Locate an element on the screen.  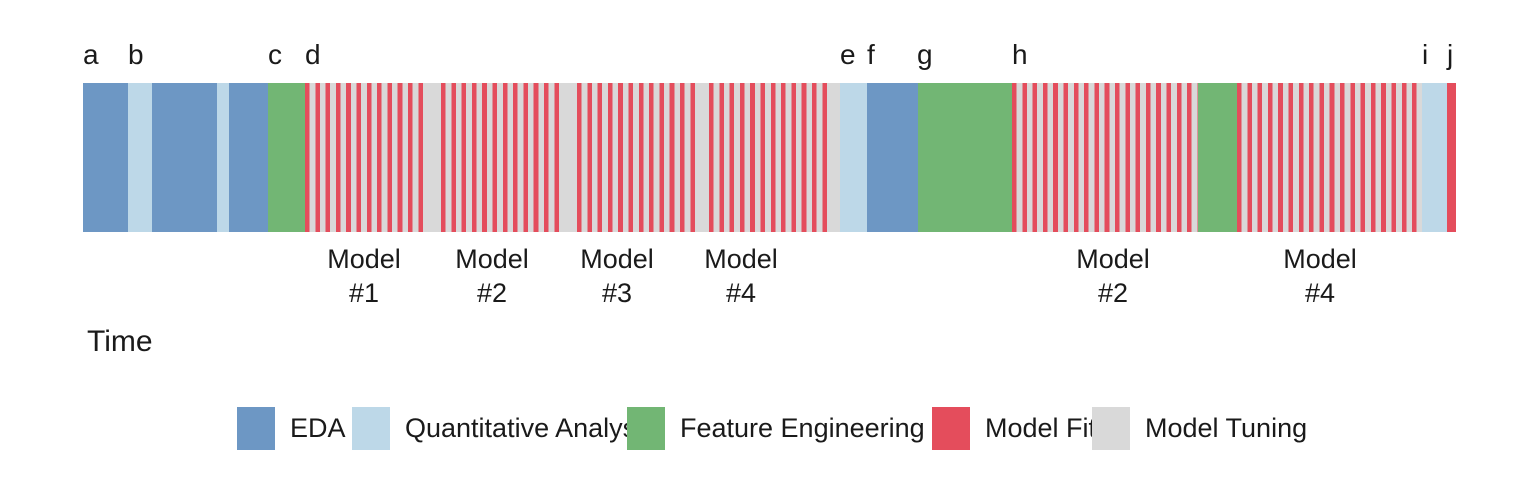
legend-item-feature: Feature Engineering is located at coordinates (776, 428).